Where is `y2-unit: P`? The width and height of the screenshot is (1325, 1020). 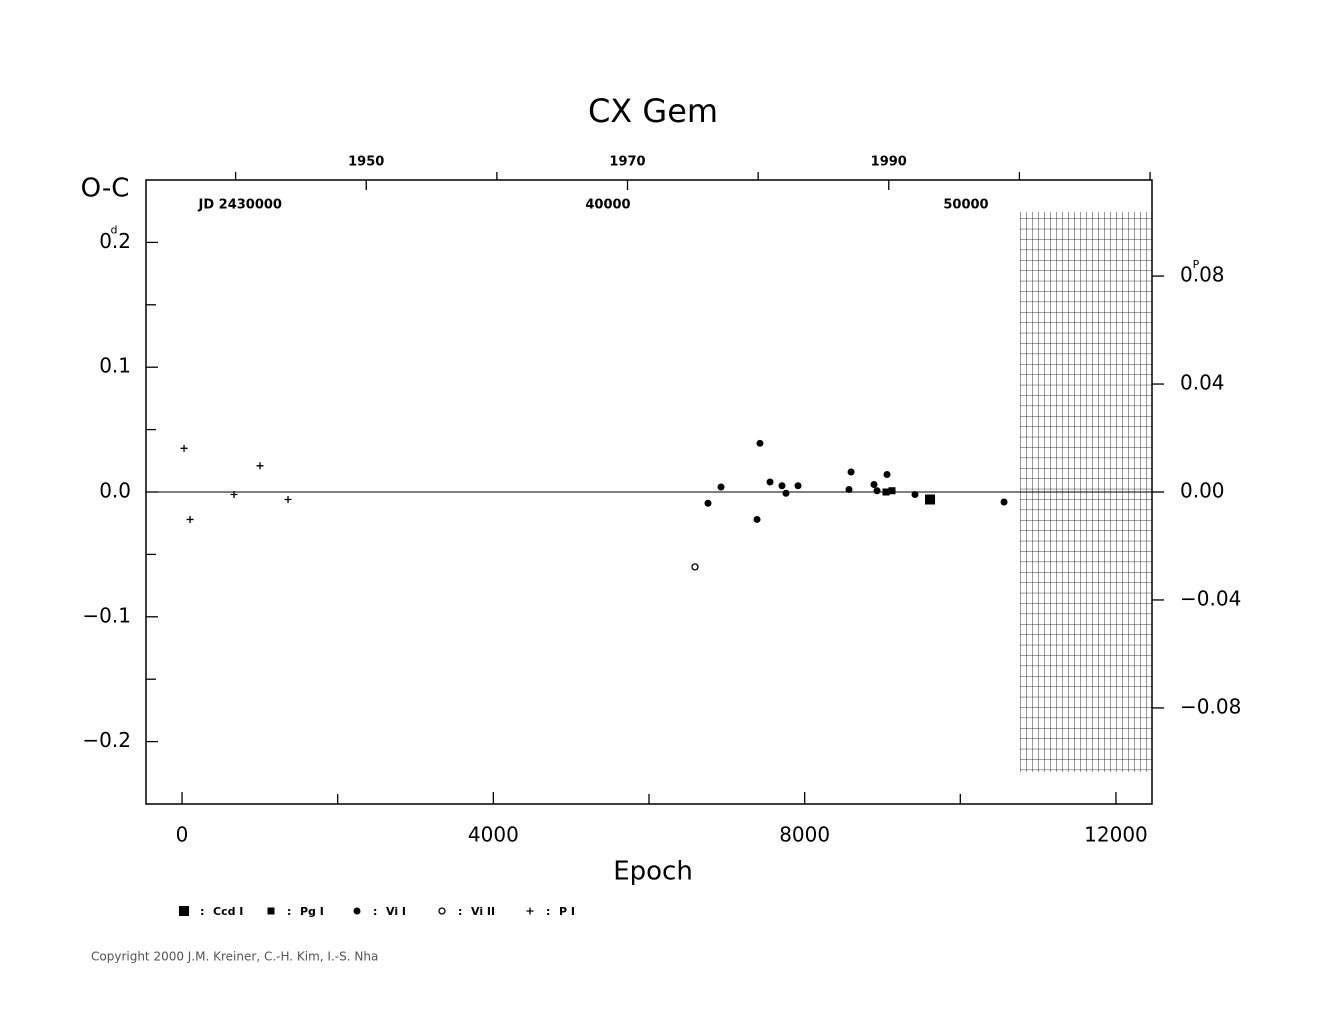 y2-unit: P is located at coordinates (1196, 264).